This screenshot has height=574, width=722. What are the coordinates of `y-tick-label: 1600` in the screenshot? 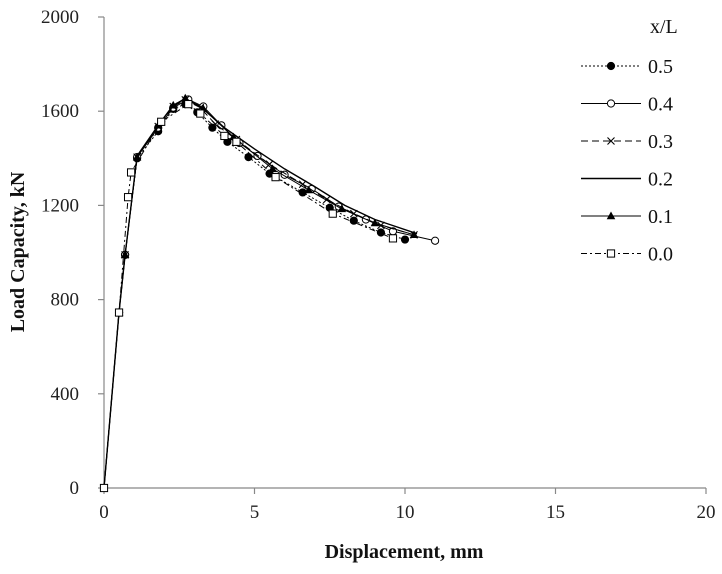 It's located at (60, 111).